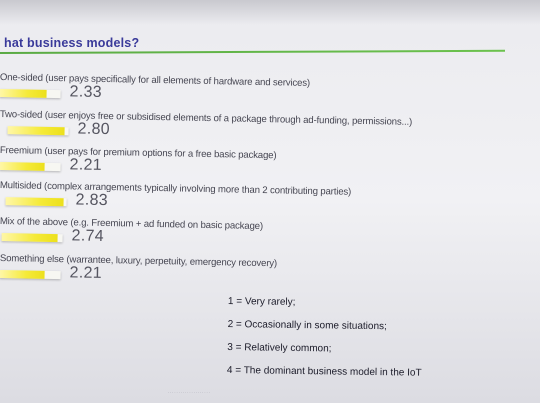  I want to click on score-row: 2.33, so click(150, 95).